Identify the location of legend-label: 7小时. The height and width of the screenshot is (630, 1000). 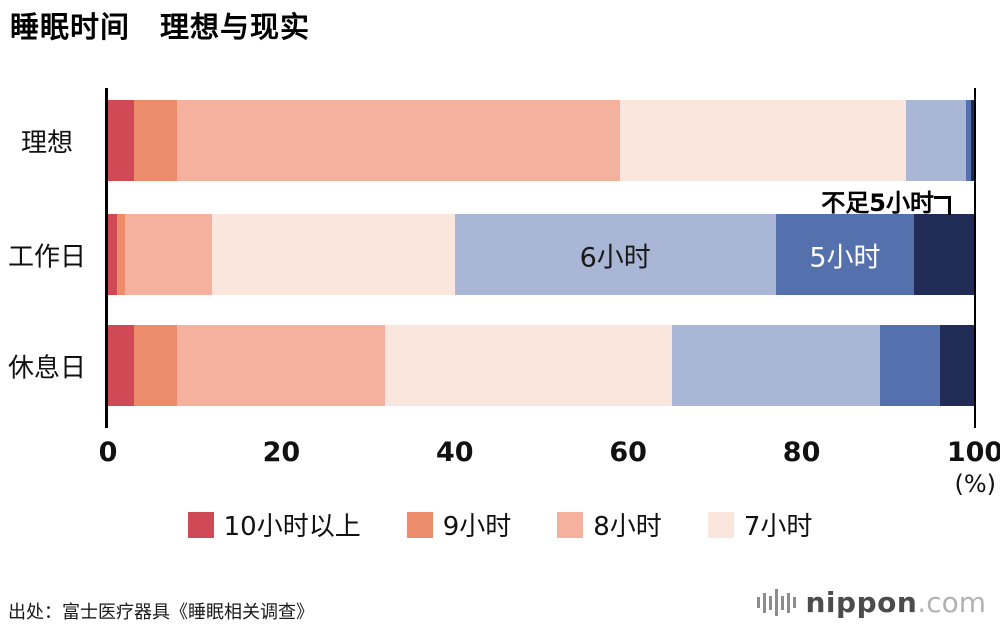
(778, 527).